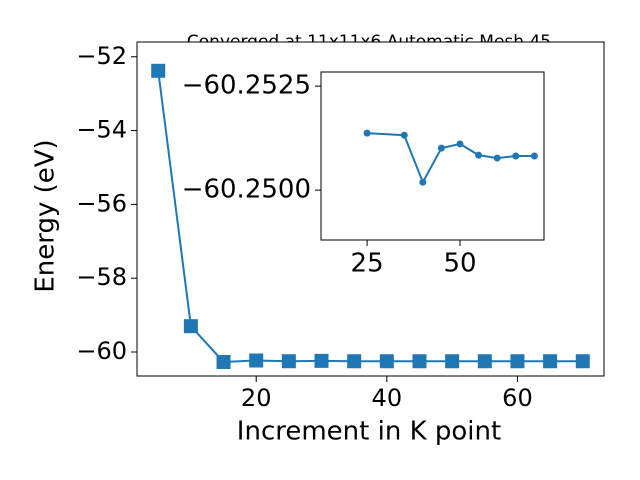  I want to click on y-tick-label: −58, so click(101, 277).